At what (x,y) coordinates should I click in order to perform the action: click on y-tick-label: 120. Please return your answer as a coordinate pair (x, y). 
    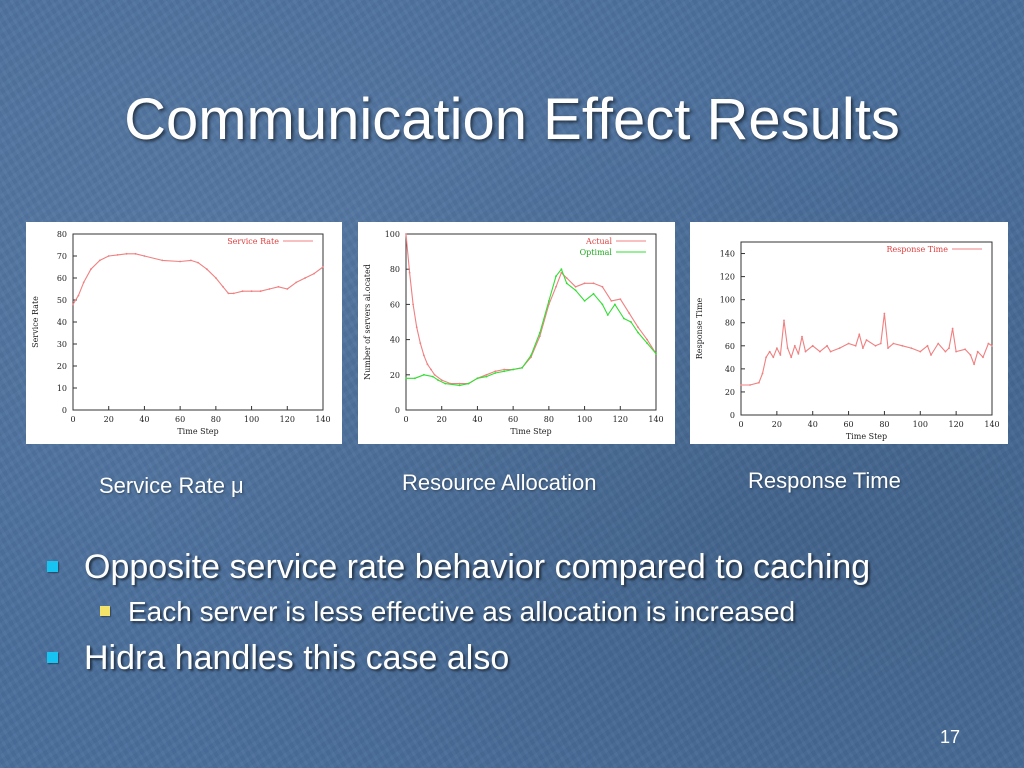
    Looking at the image, I should click on (727, 277).